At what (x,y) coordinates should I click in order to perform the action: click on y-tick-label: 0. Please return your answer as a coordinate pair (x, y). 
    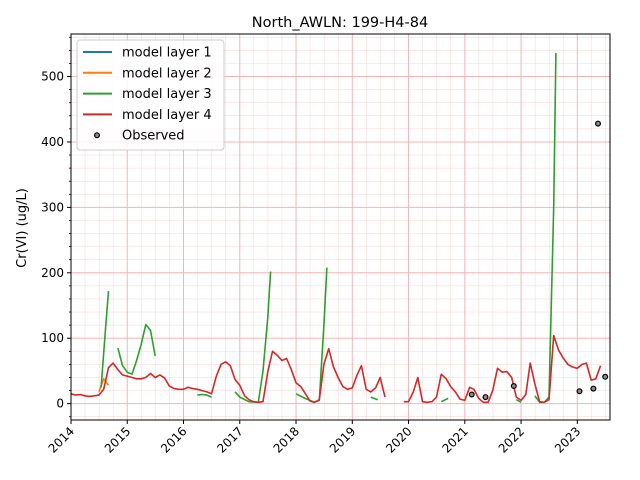
    Looking at the image, I should click on (60, 404).